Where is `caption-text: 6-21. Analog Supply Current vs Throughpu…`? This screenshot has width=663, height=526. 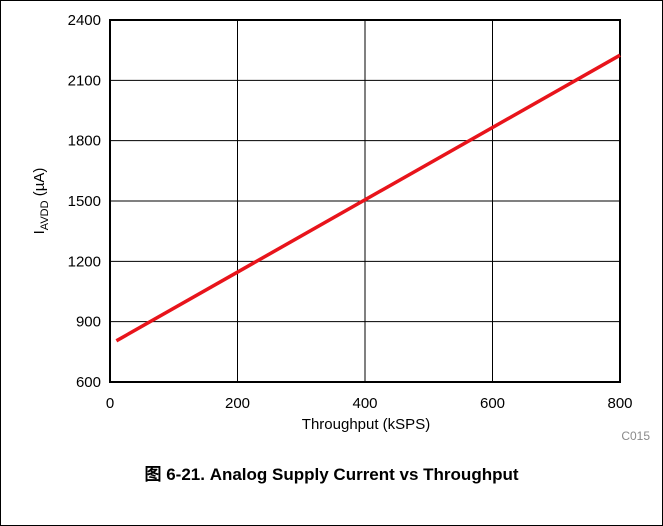 caption-text: 6-21. Analog Supply Current vs Throughpu… is located at coordinates (342, 474).